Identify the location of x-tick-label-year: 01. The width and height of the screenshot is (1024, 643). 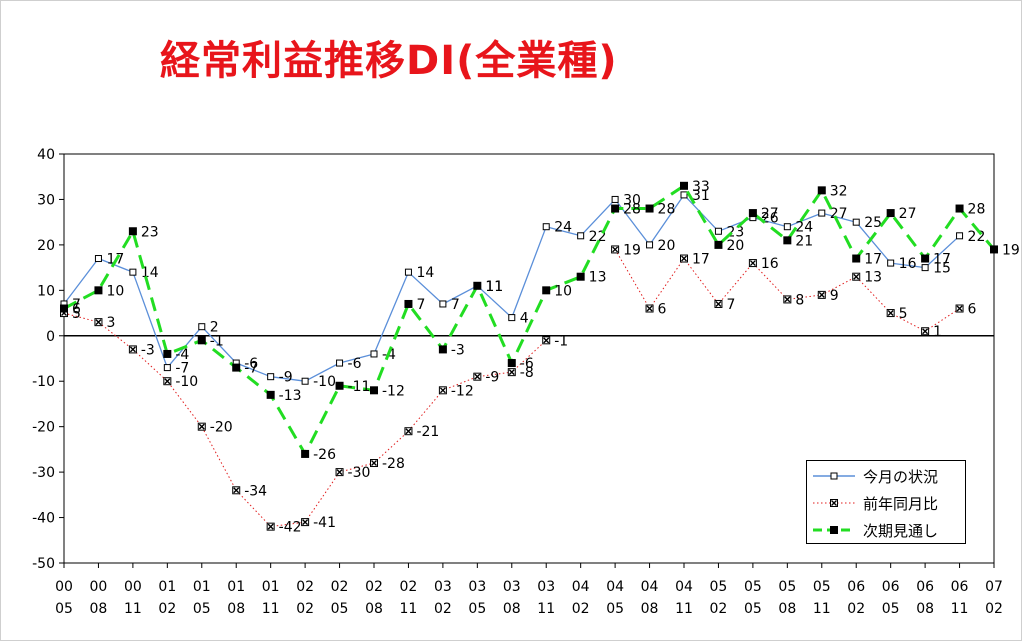
(271, 587).